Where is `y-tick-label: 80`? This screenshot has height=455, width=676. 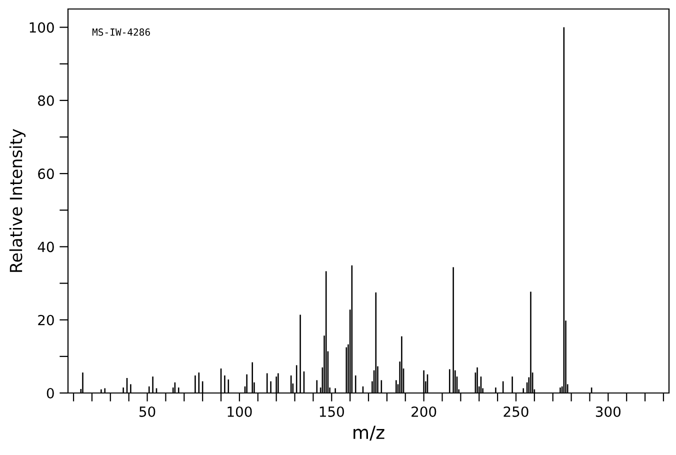
y-tick-label: 80 is located at coordinates (46, 100).